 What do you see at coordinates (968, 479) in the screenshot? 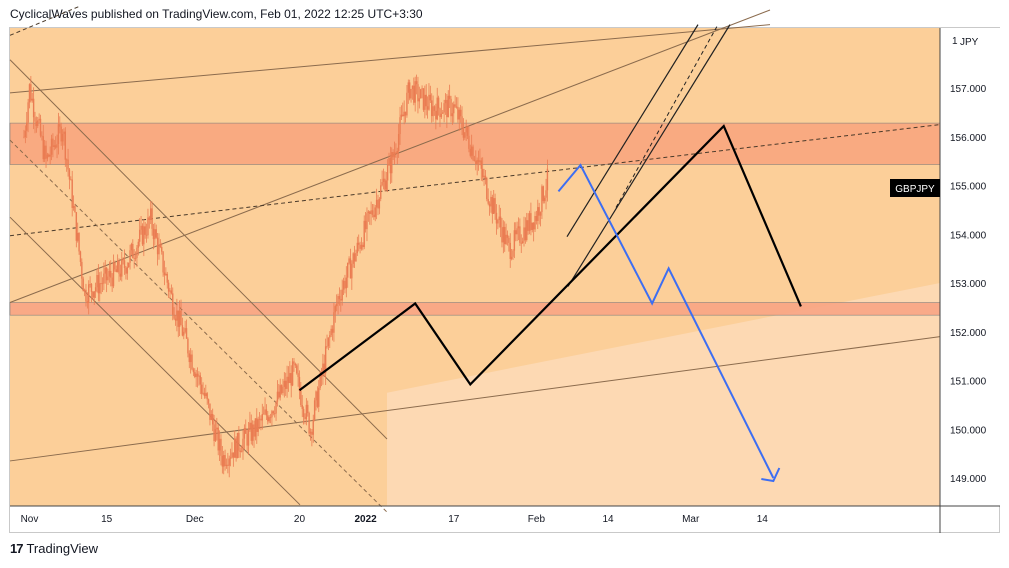
I see `price-tick-label: 149.000` at bounding box center [968, 479].